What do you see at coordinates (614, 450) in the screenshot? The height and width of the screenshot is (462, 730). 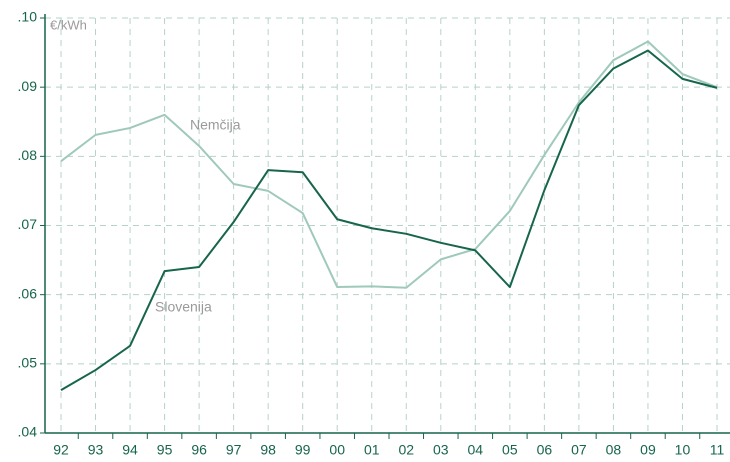 I see `x-tick-label: 08` at bounding box center [614, 450].